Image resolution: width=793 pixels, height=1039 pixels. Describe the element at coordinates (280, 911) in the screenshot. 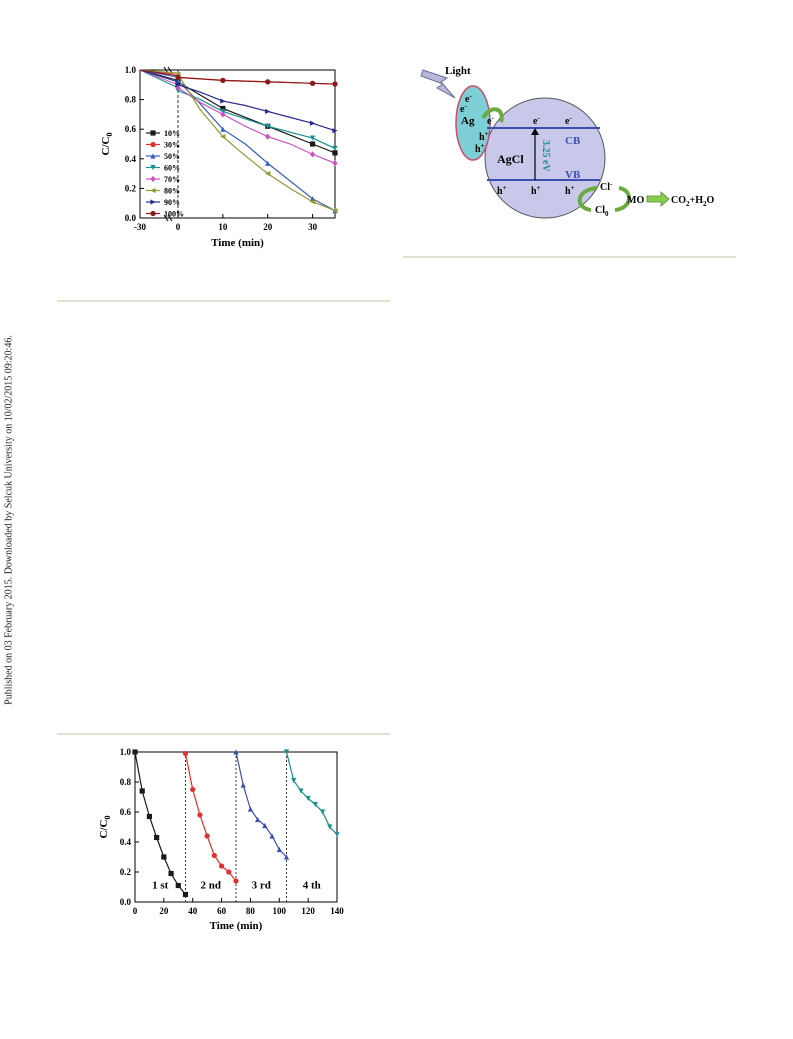

I see `x-tick-label: 100` at that location.